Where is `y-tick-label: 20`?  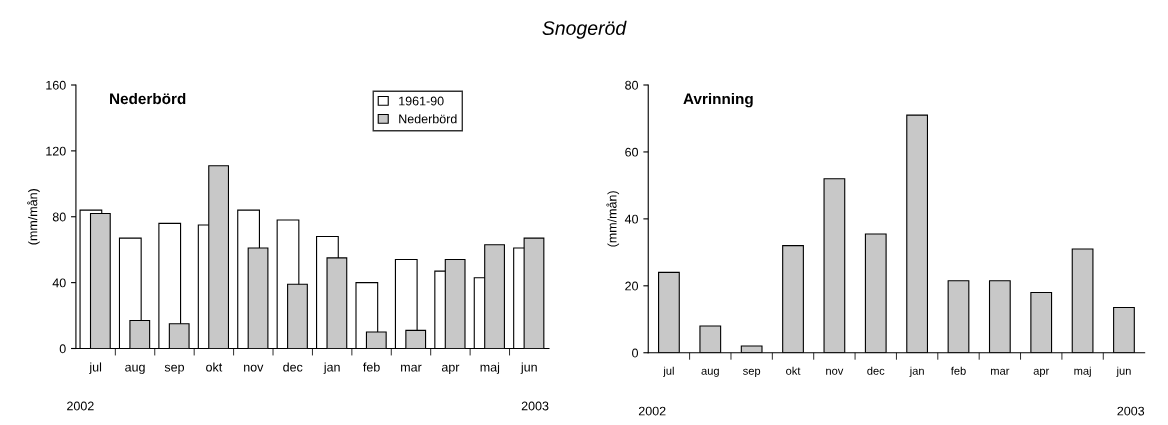
y-tick-label: 20 is located at coordinates (632, 286).